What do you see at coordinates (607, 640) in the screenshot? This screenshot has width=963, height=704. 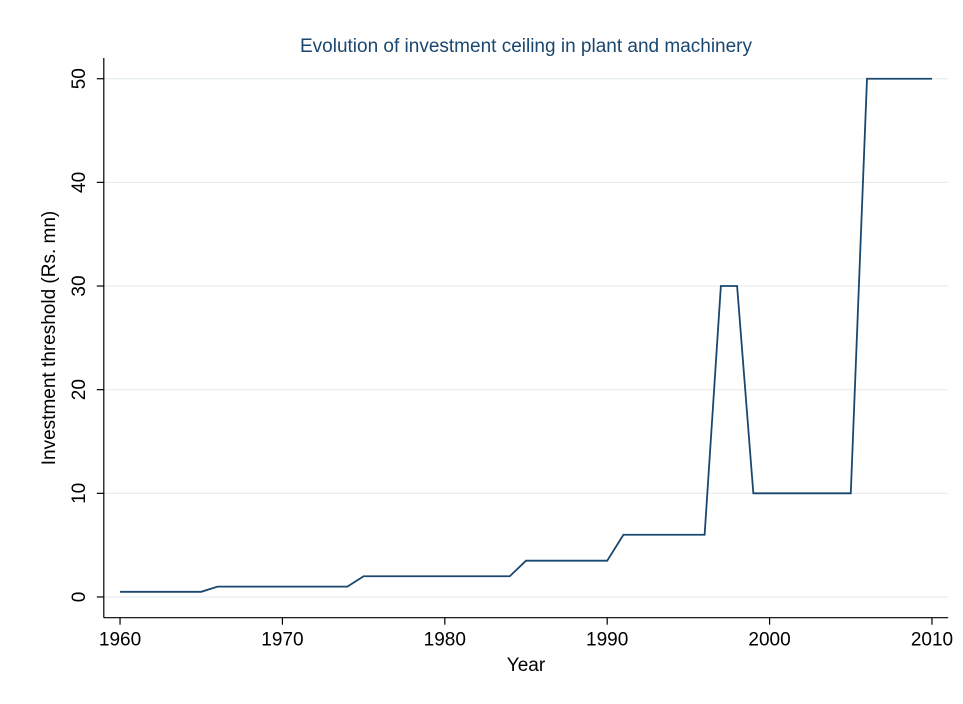 I see `x-tick-label: 1990` at bounding box center [607, 640].